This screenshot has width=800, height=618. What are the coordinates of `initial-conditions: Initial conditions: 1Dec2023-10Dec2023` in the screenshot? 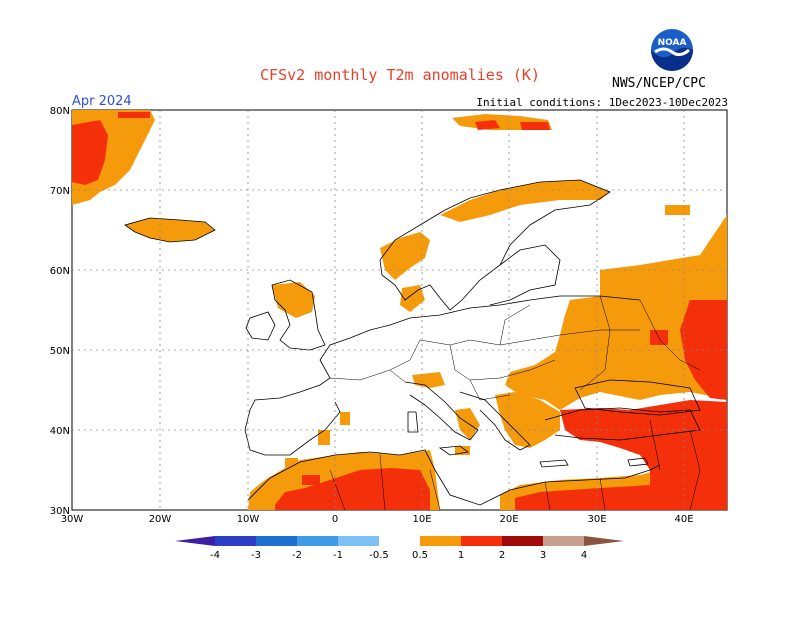 It's located at (602, 102).